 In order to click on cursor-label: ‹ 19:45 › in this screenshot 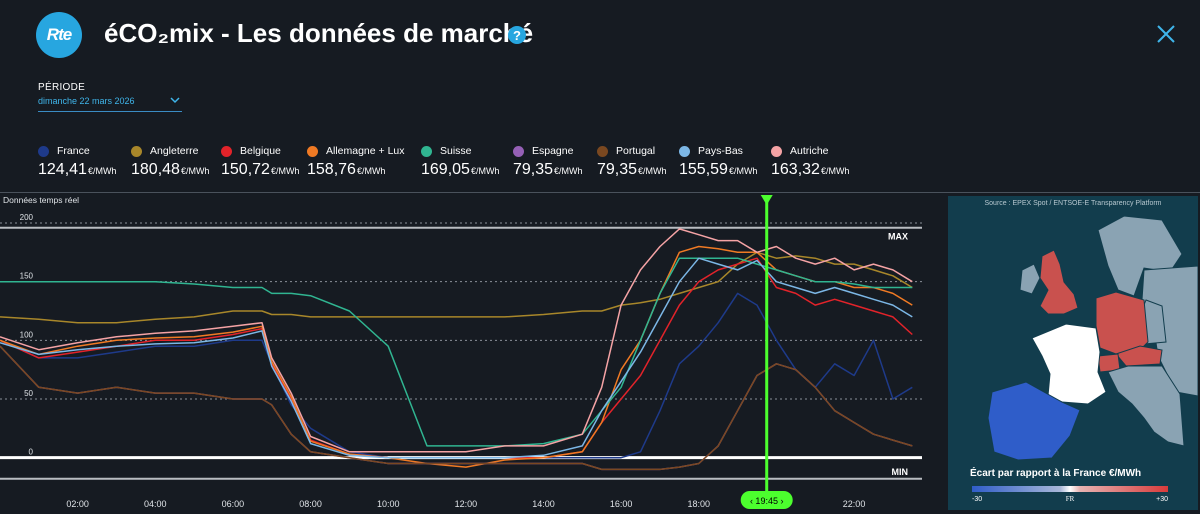, I will do `click(767, 501)`.